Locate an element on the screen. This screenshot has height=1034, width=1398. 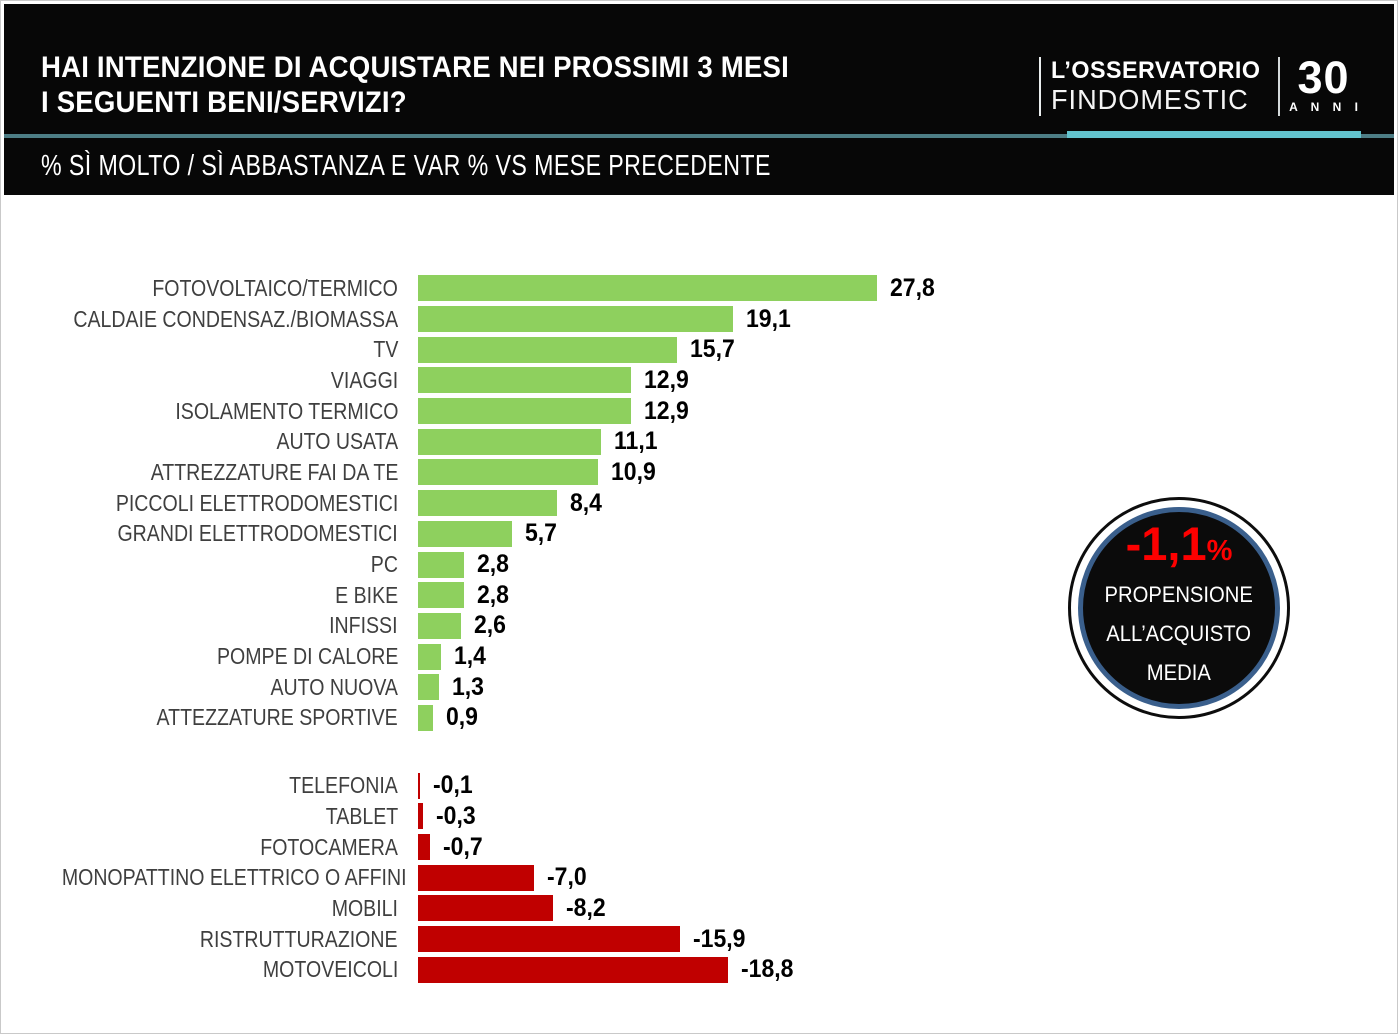
value-label: -0,1 is located at coordinates (452, 785).